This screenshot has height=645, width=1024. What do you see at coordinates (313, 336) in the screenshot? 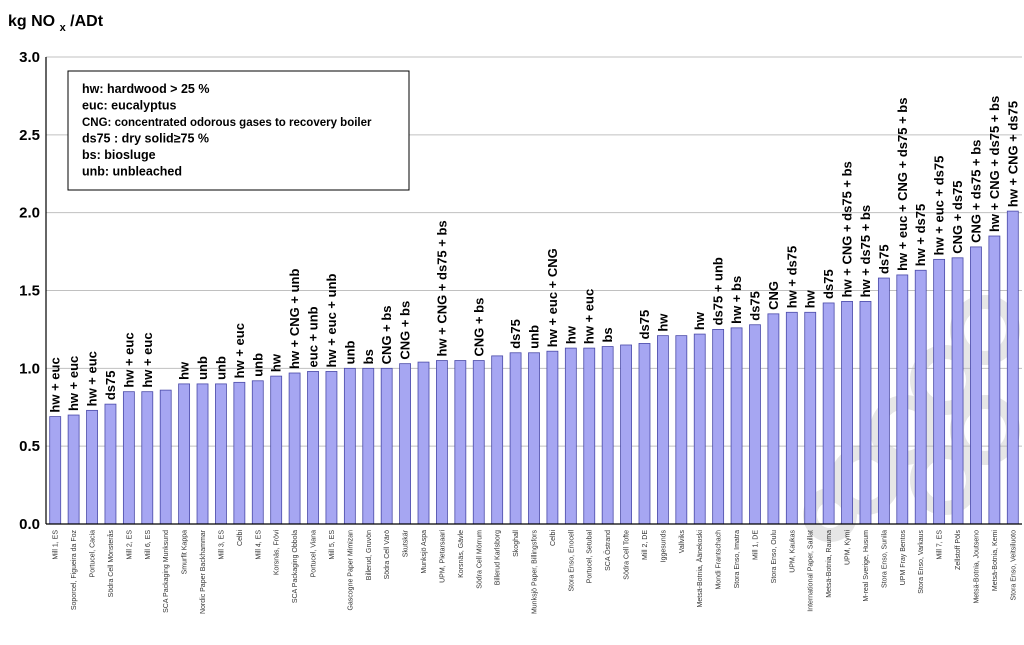
I see `bar-note: euc + unb` at bounding box center [313, 336].